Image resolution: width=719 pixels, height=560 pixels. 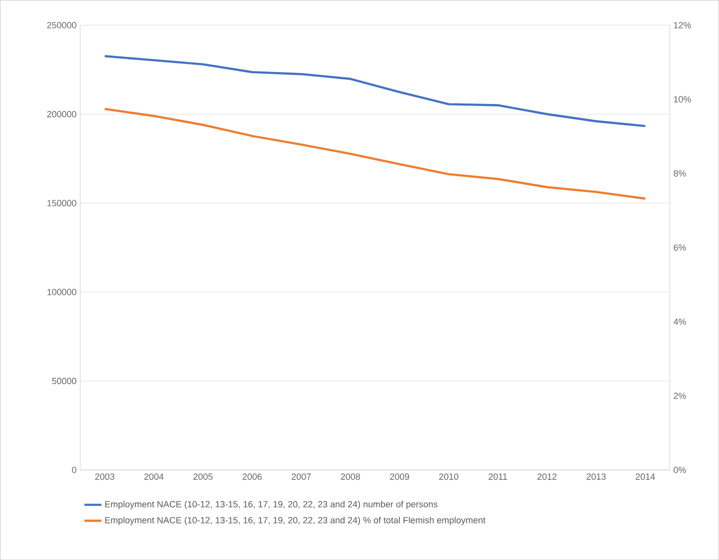 I want to click on x-tick-label: 2013, so click(x=596, y=476).